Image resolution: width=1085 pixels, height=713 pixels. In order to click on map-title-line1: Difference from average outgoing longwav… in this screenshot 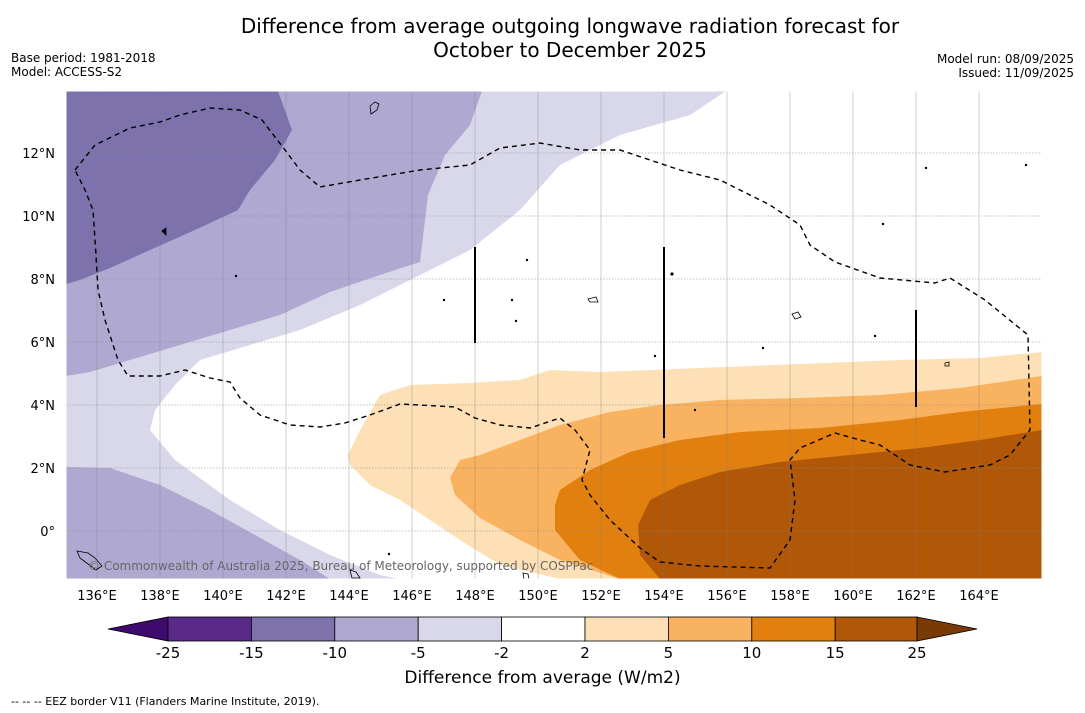, I will do `click(570, 26)`.